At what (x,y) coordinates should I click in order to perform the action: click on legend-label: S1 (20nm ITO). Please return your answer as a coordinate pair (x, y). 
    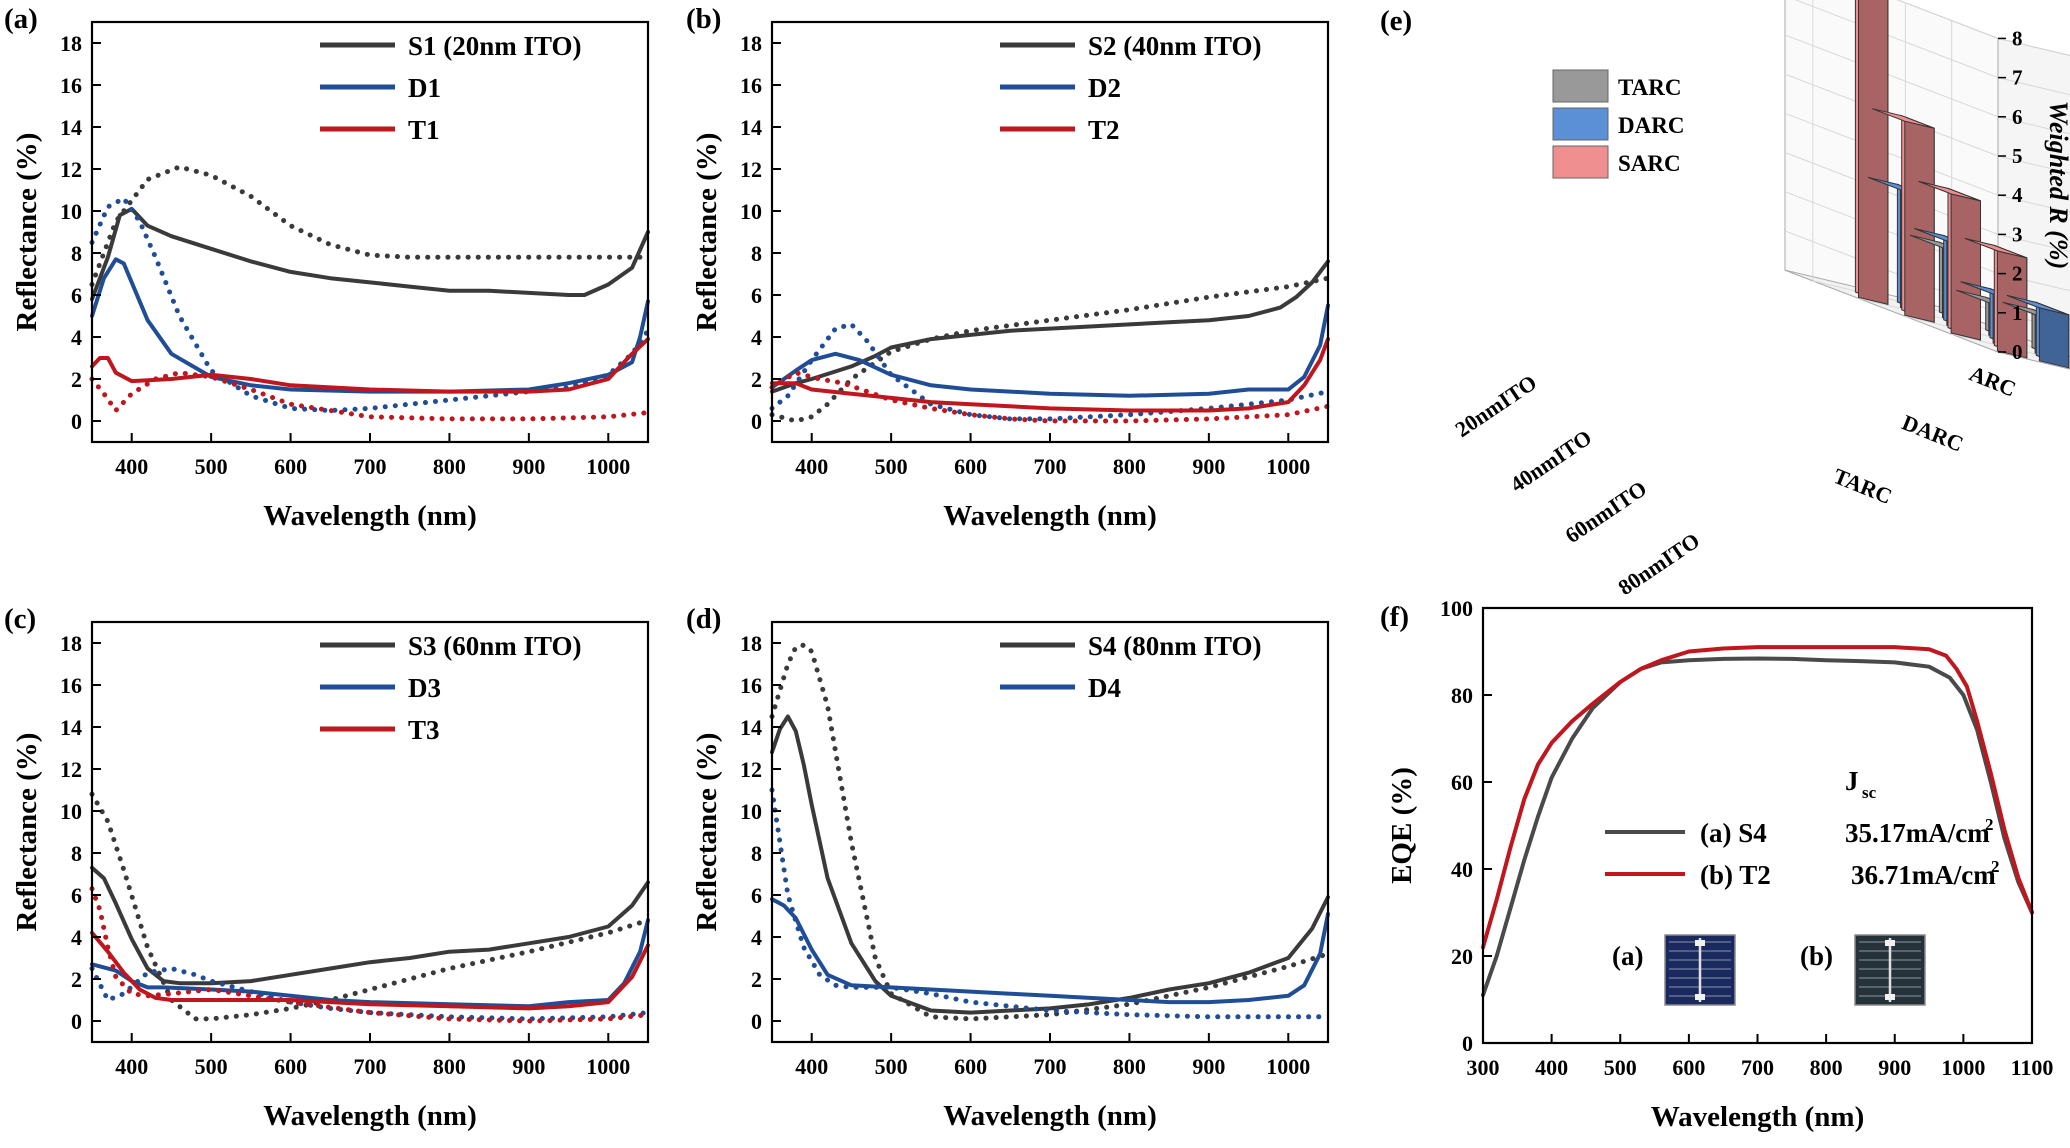
    Looking at the image, I should click on (495, 46).